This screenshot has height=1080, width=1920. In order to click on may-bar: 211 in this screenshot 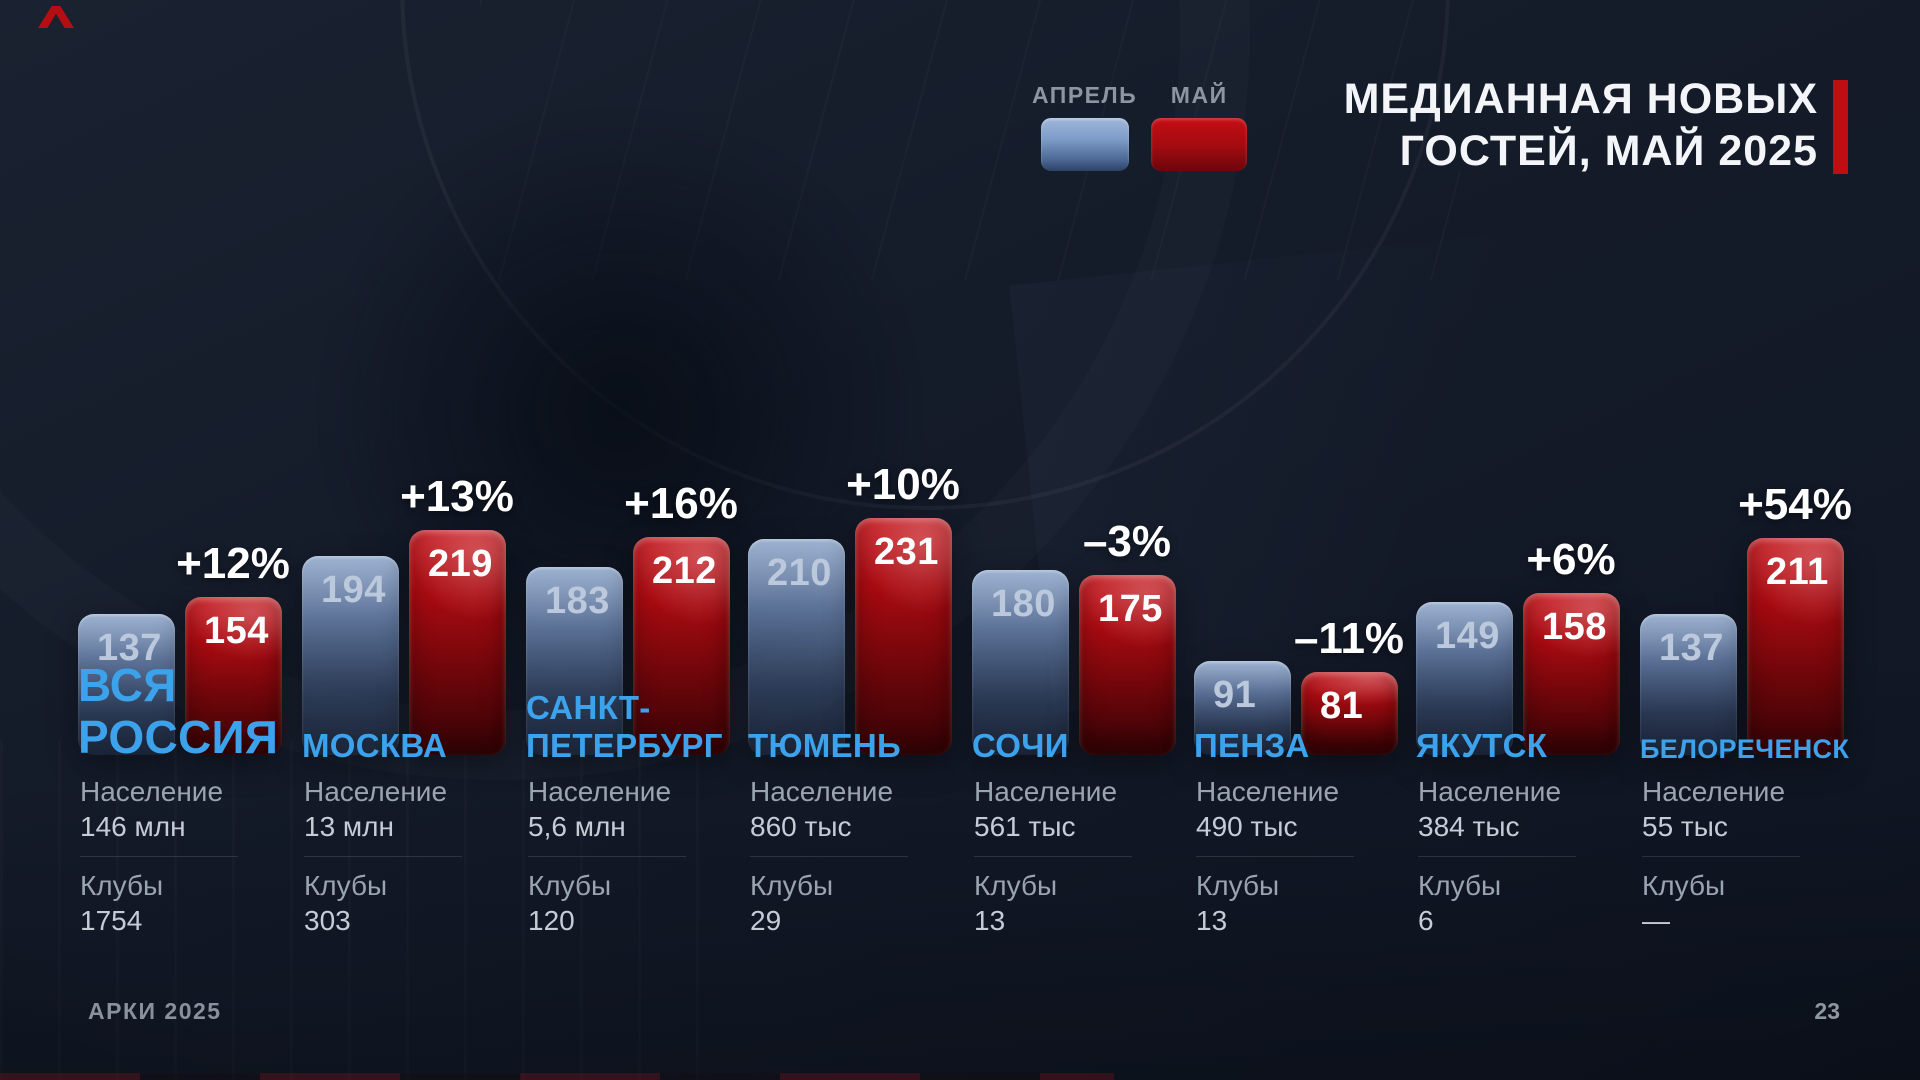, I will do `click(1795, 646)`.